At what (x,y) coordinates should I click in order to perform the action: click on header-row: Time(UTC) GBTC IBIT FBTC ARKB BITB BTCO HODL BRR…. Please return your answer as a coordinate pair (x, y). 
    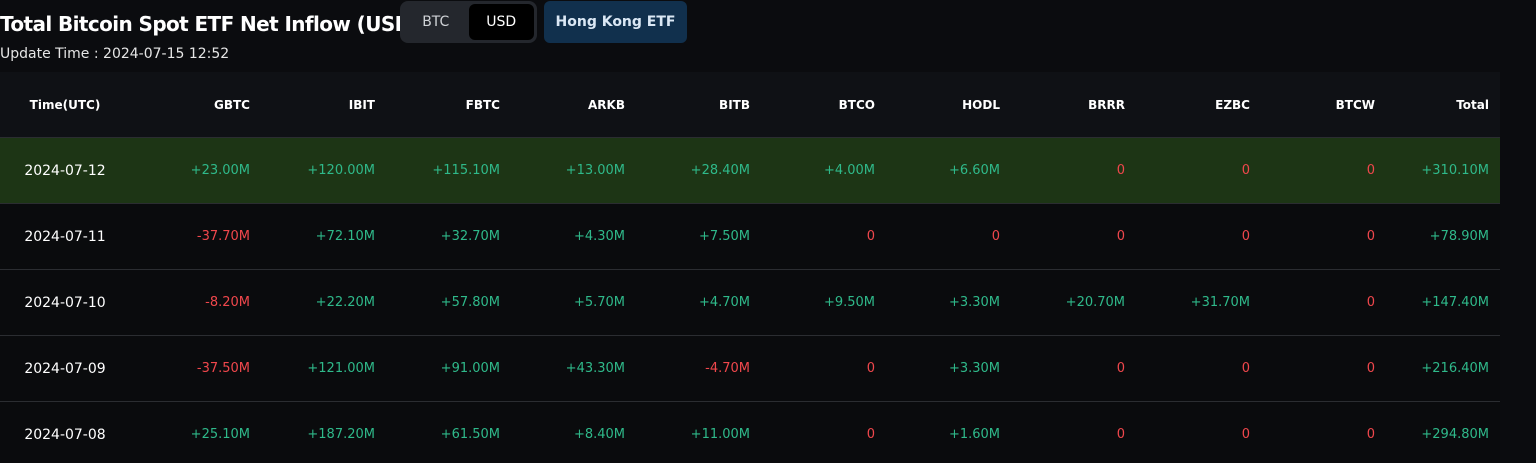
    Looking at the image, I should click on (750, 105).